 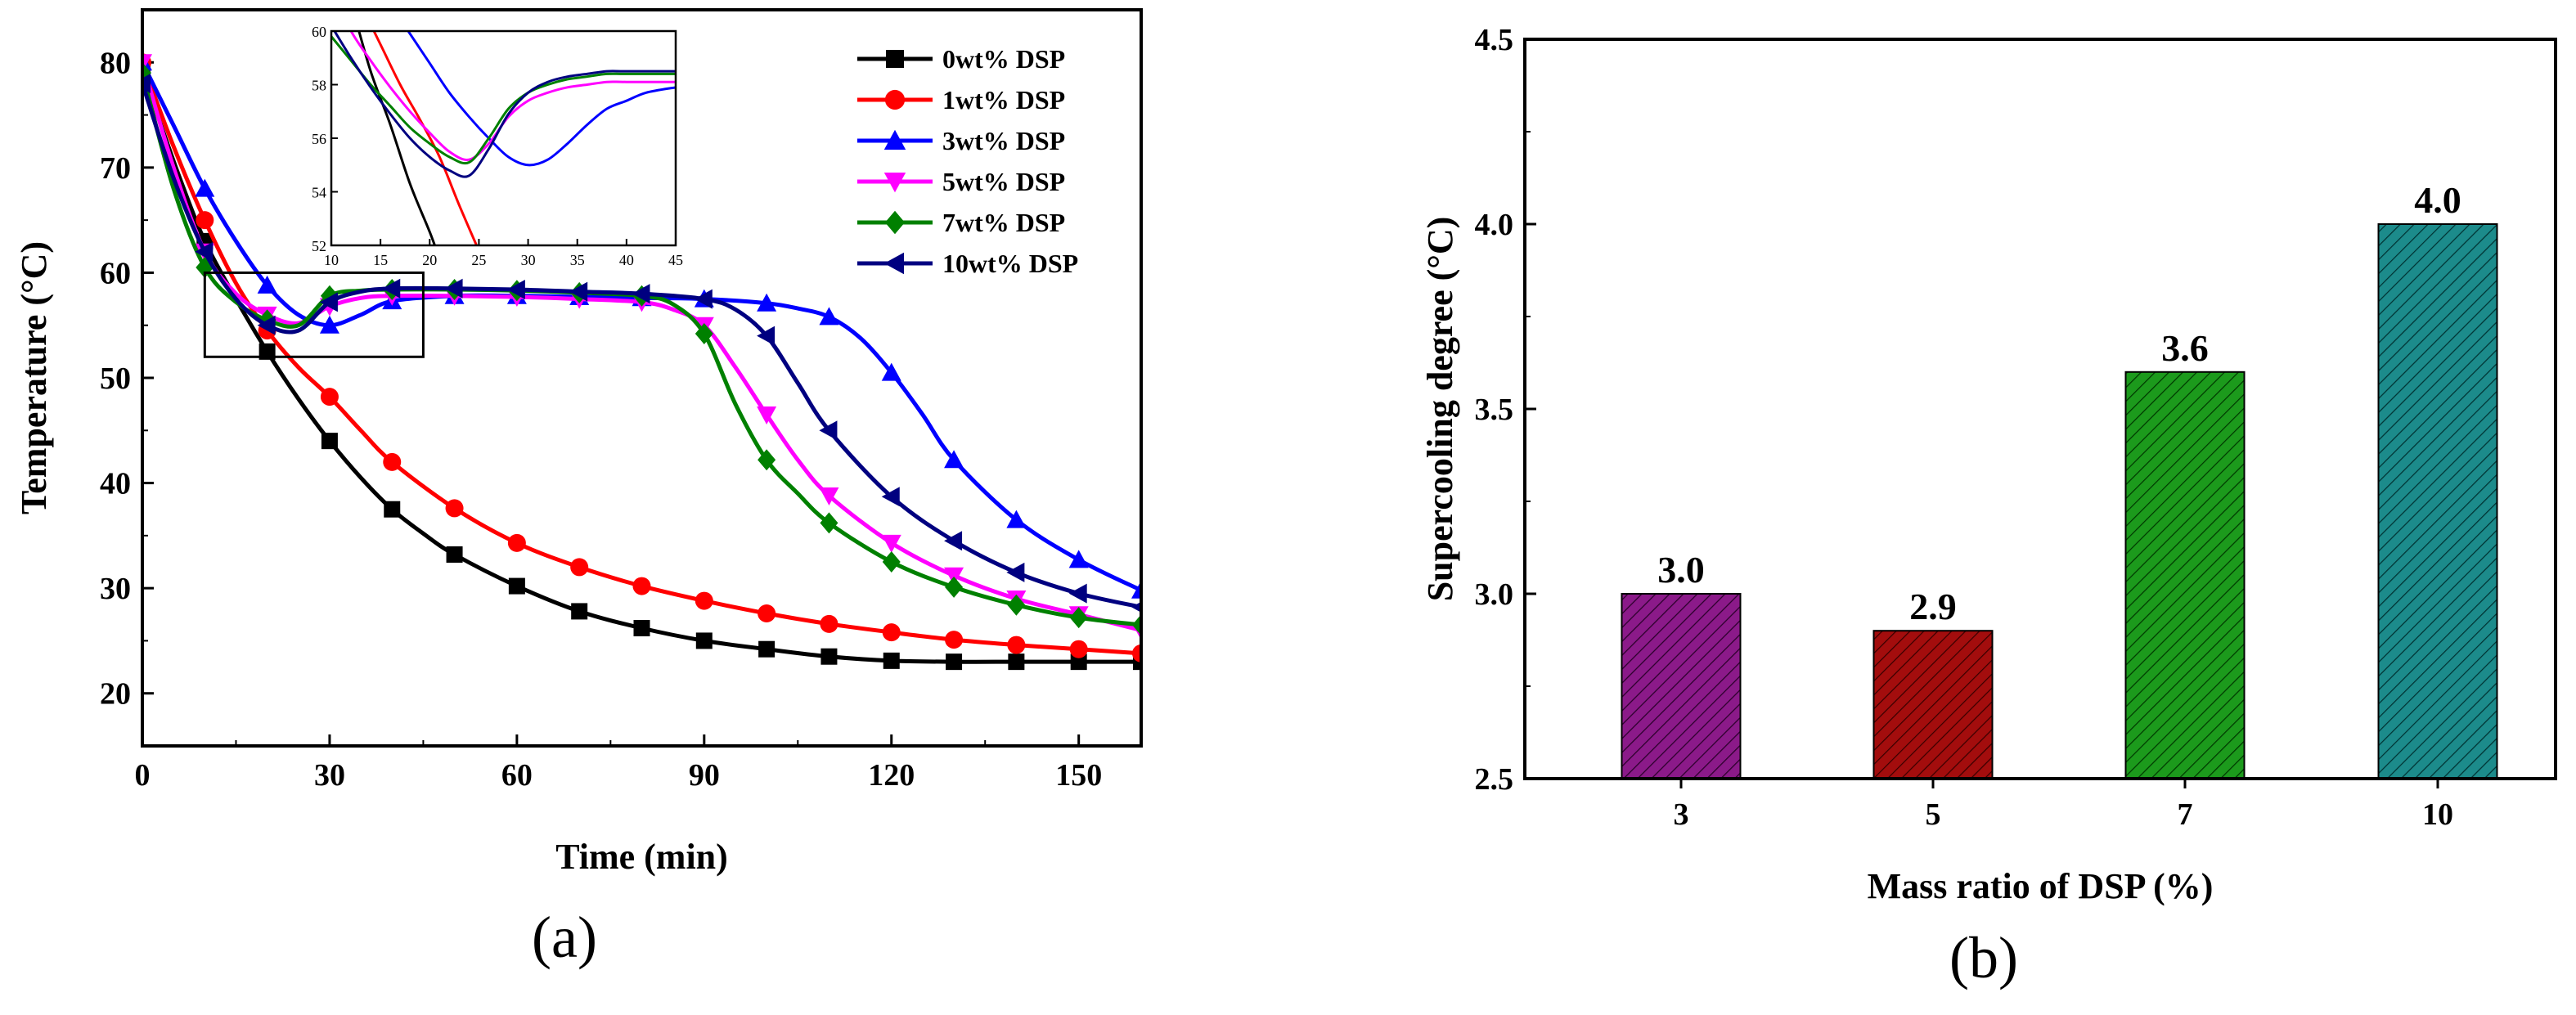 I want to click on y-tick-label: 50, so click(x=115, y=379).